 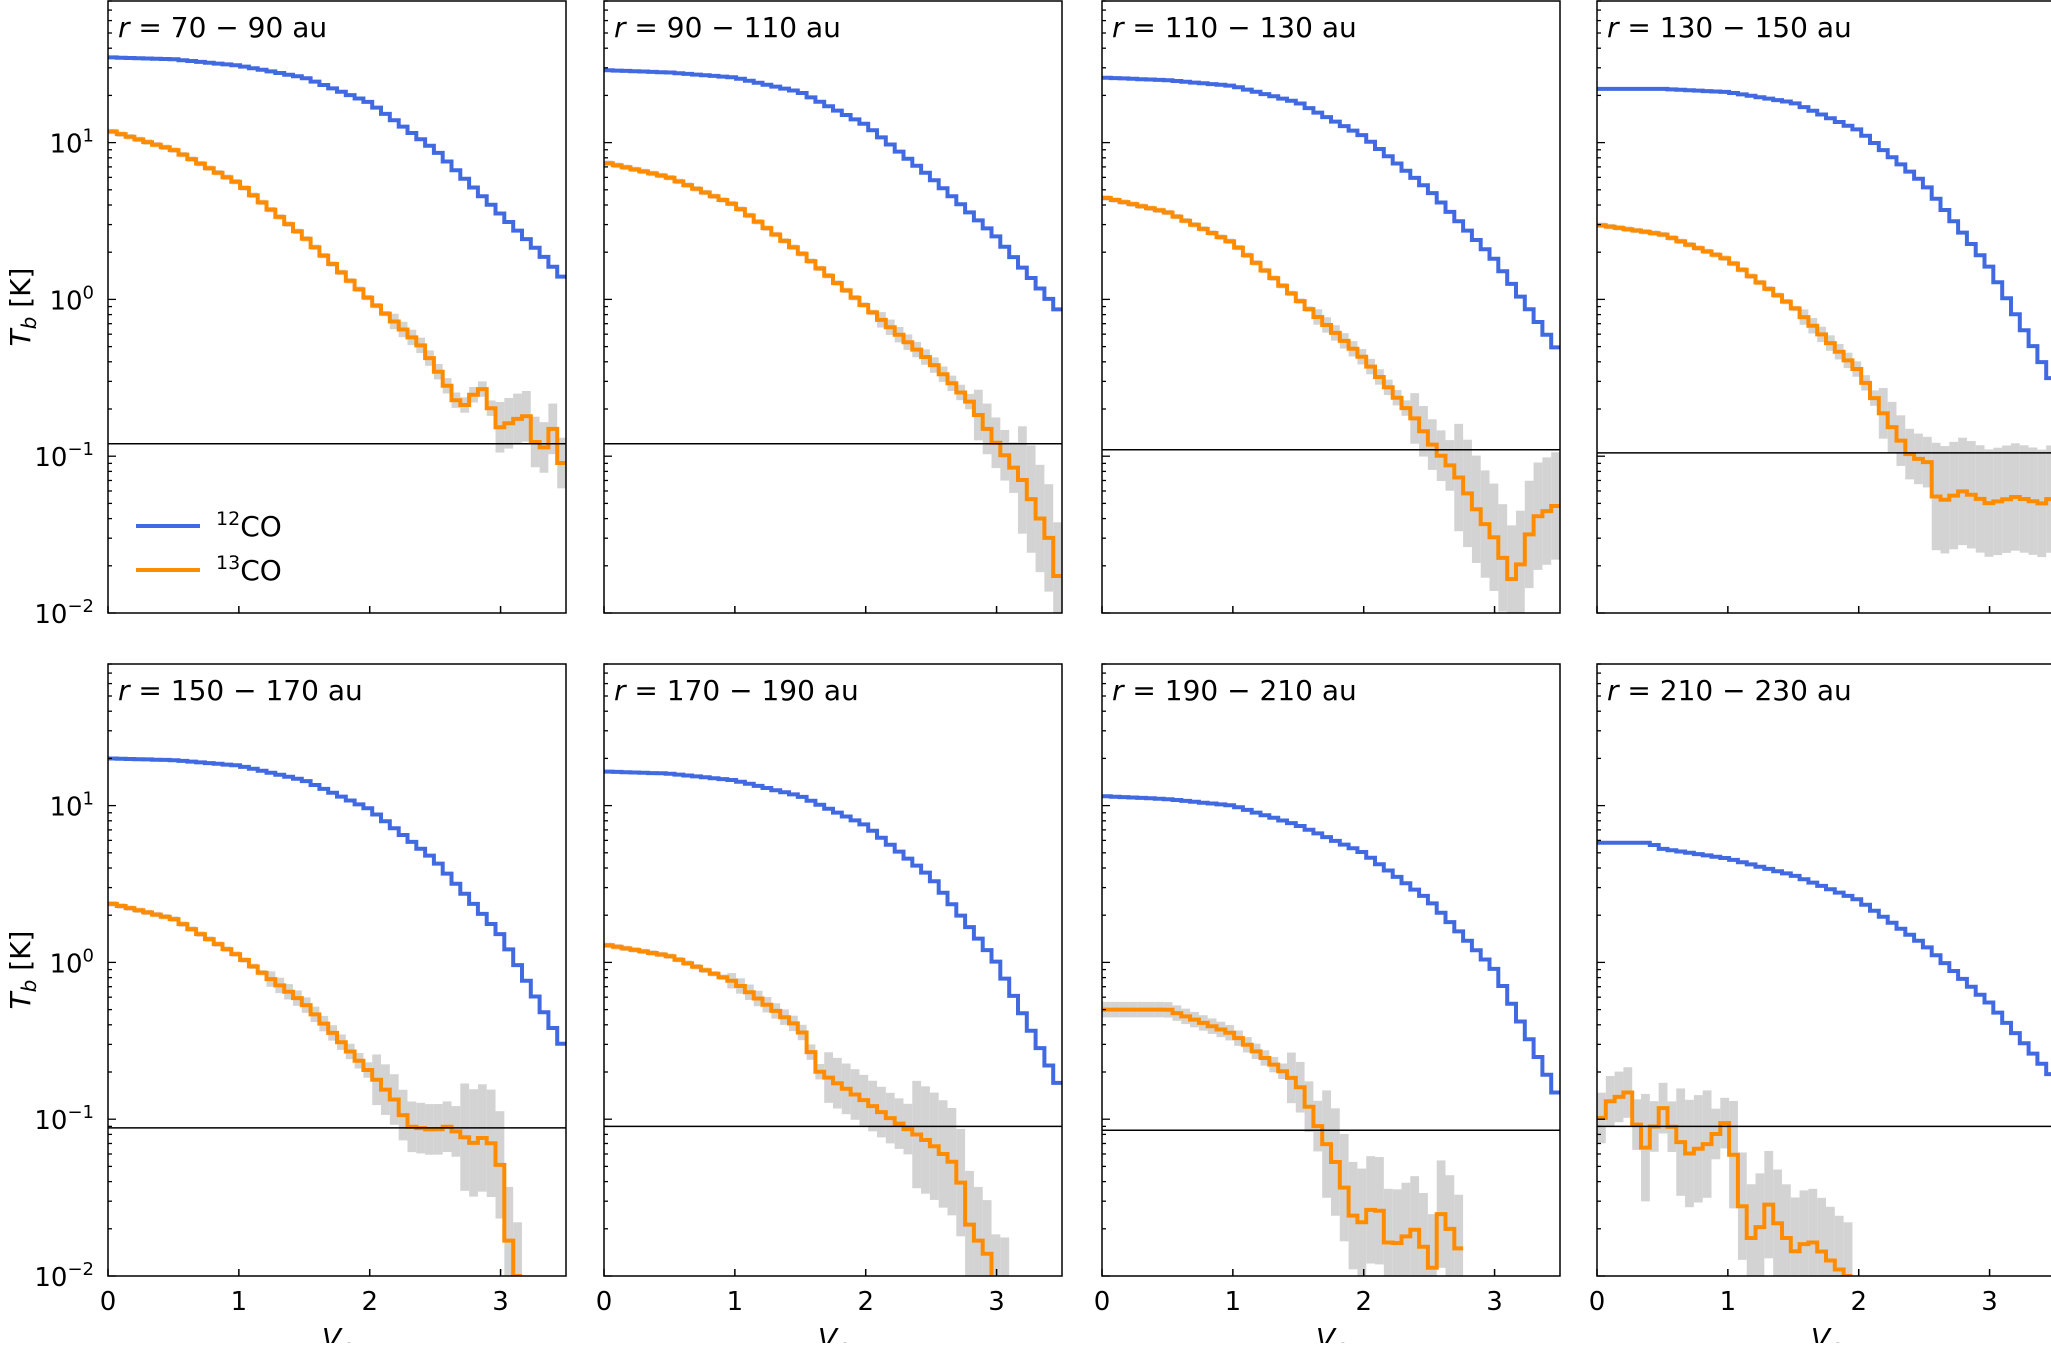 I want to click on panel-7: 0 1 2 3 r = 190 − 210 au, so click(x=1327, y=990).